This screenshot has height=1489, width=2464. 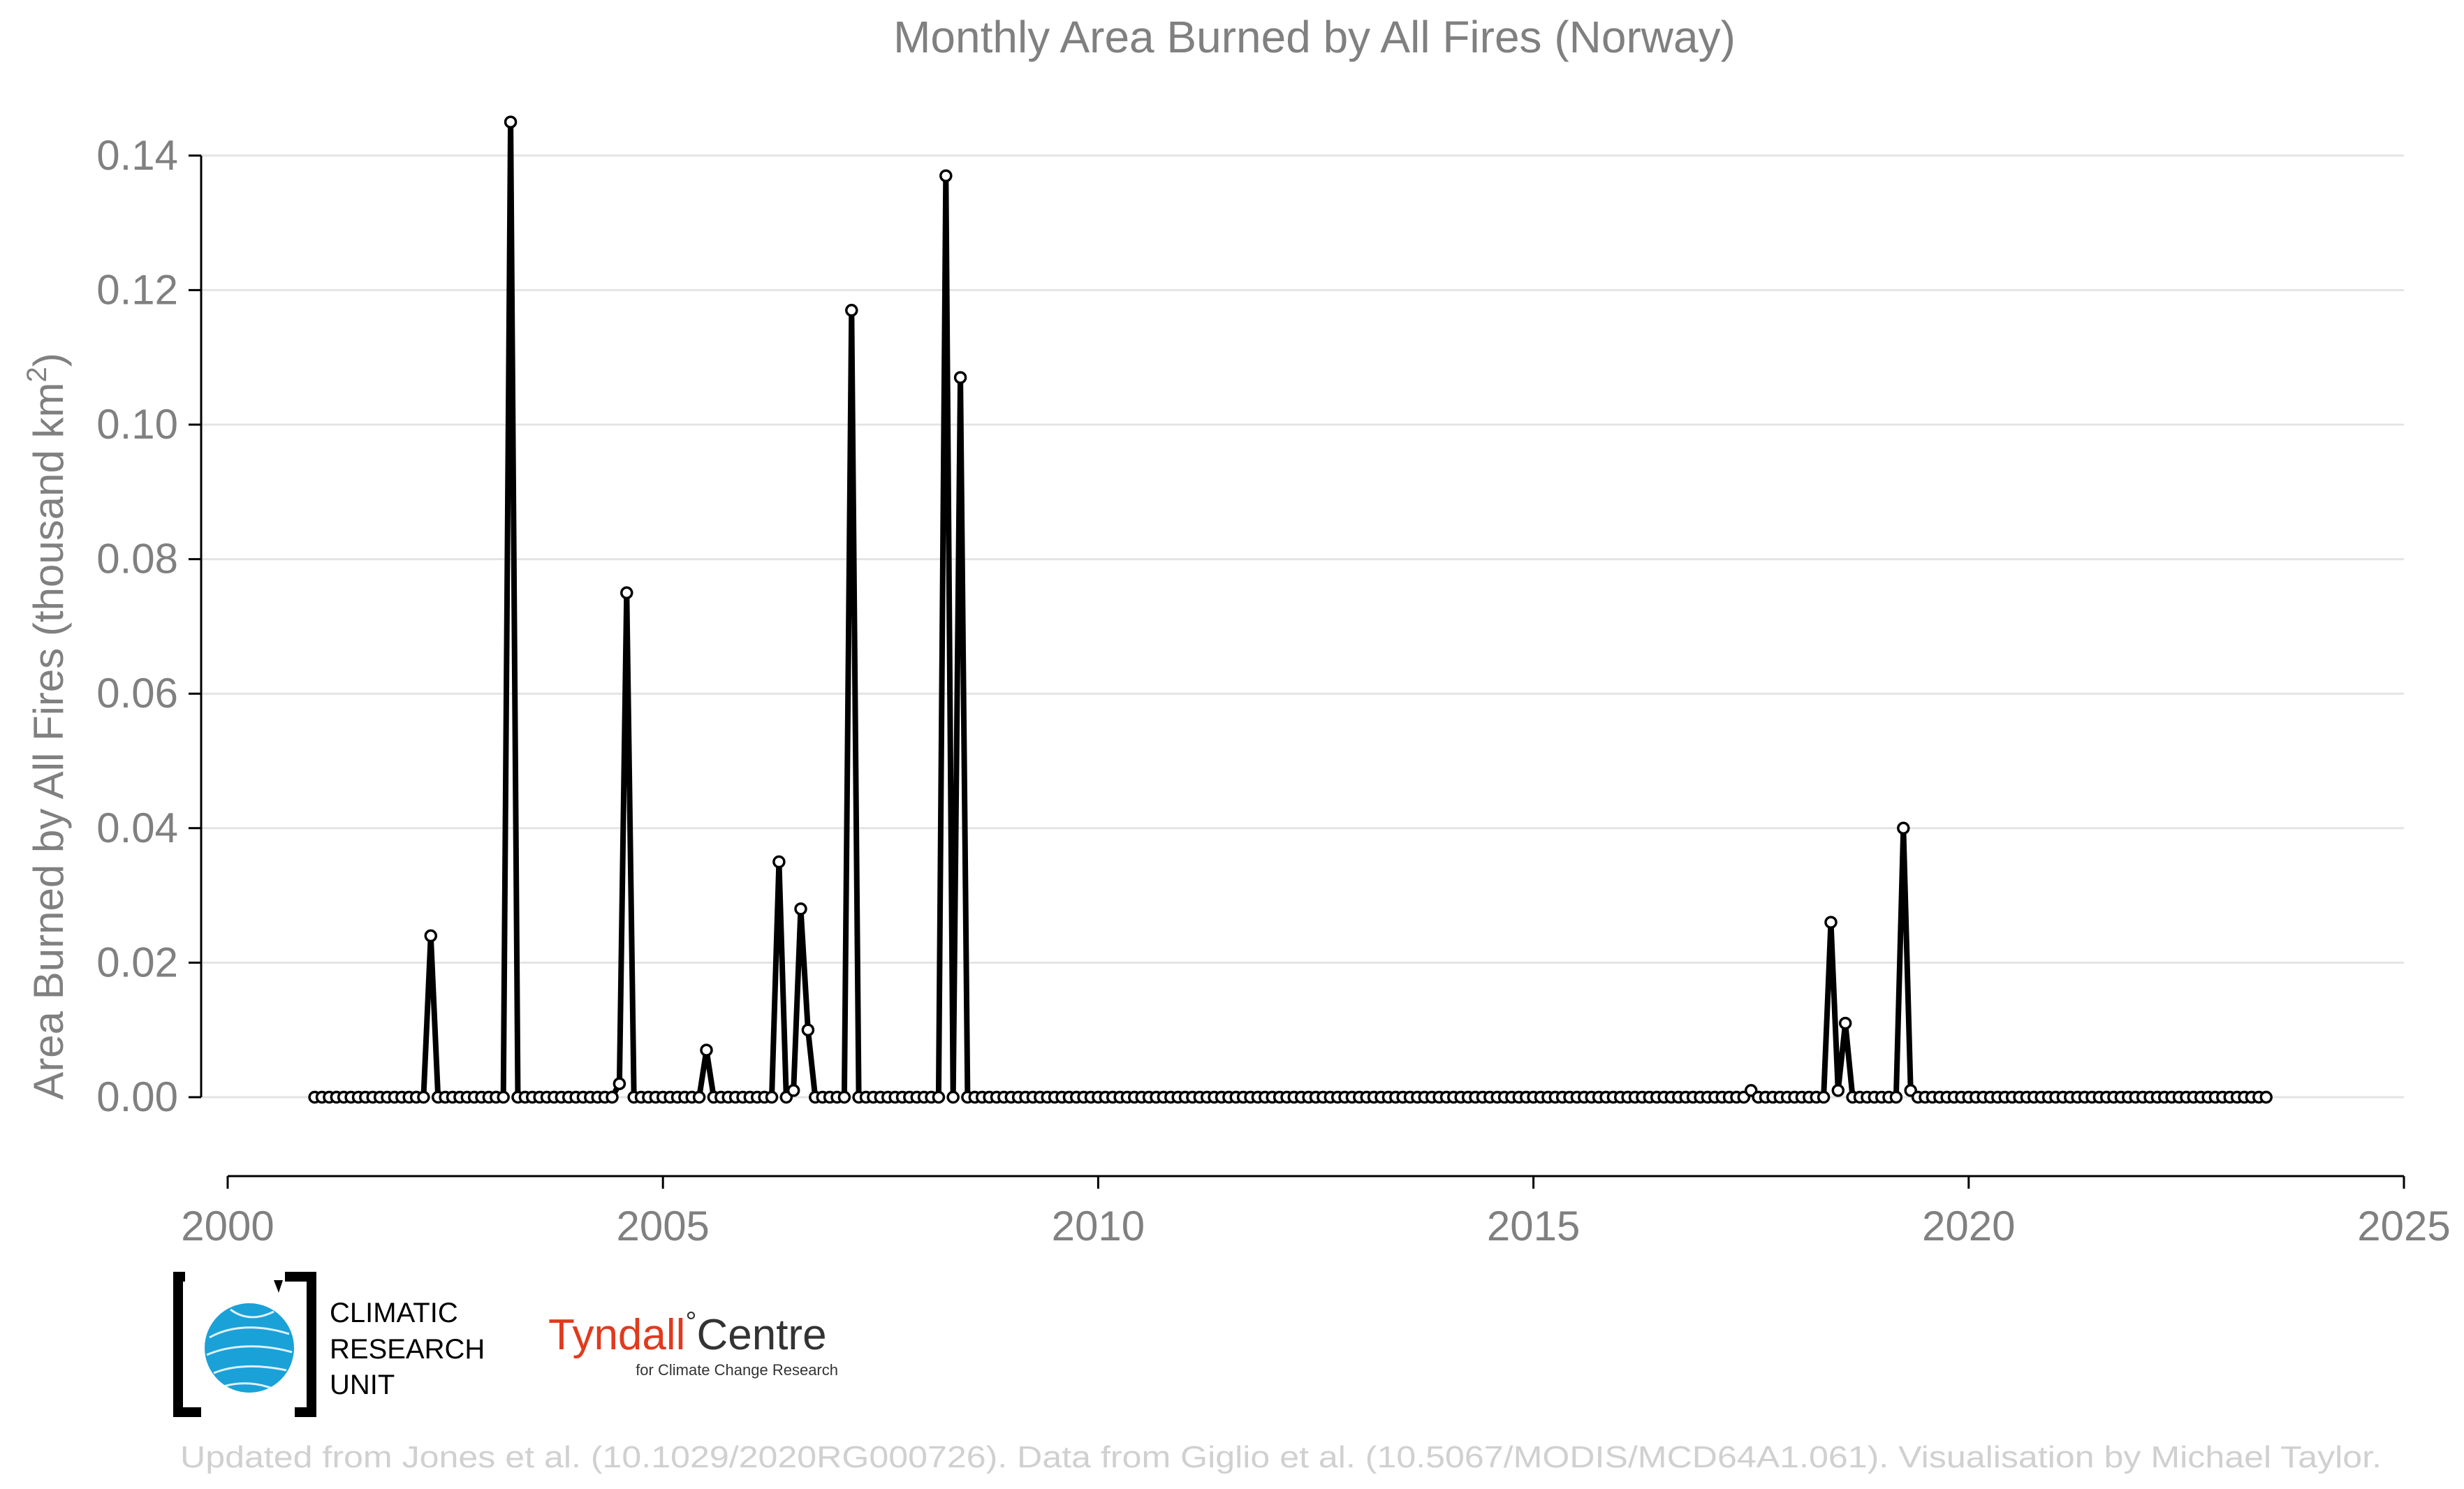 What do you see at coordinates (137, 289) in the screenshot?
I see `y-tick-label: 0.12` at bounding box center [137, 289].